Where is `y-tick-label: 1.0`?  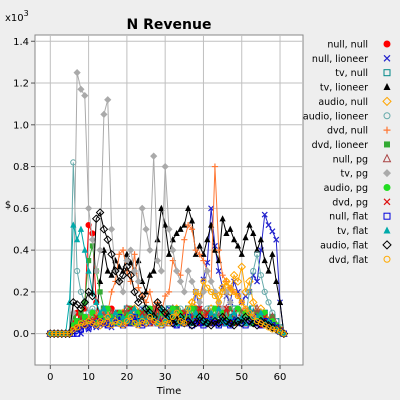 y-tick-label: 1.0 is located at coordinates (21, 125).